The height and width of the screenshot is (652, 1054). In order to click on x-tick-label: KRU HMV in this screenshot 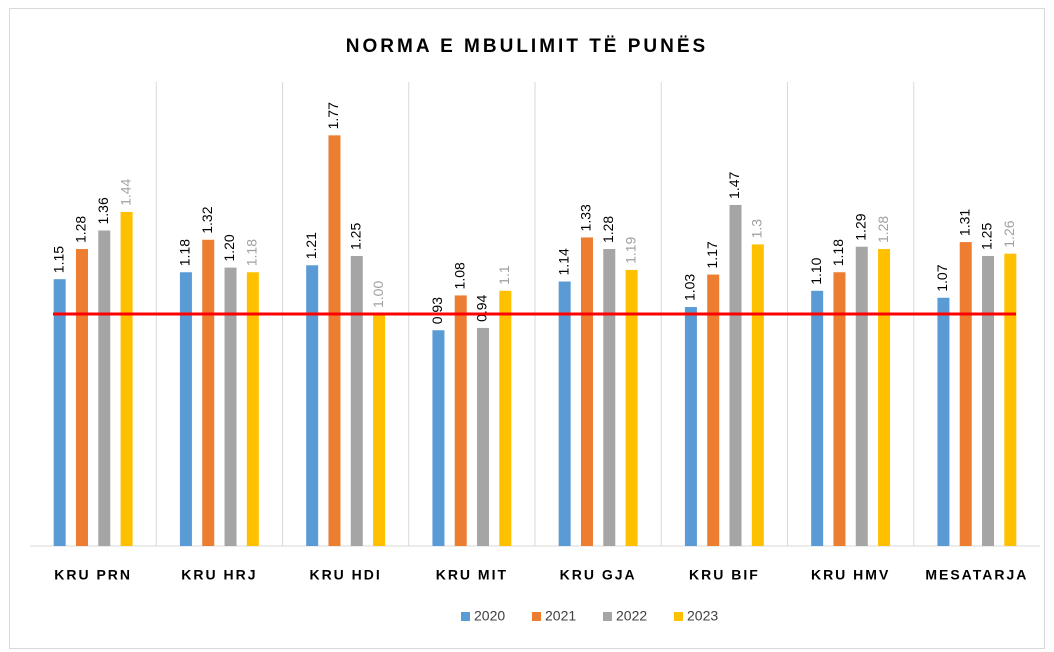, I will do `click(850, 575)`.